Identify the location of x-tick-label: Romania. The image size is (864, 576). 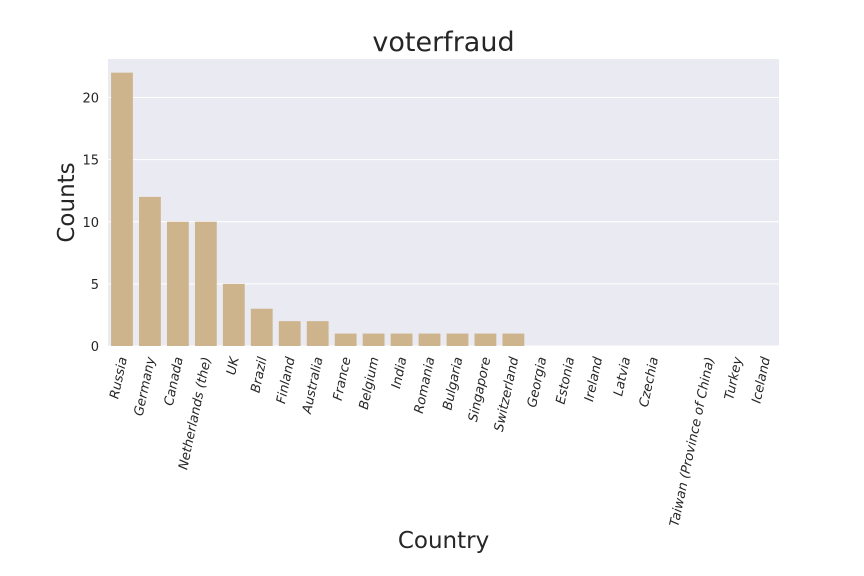
(425, 385).